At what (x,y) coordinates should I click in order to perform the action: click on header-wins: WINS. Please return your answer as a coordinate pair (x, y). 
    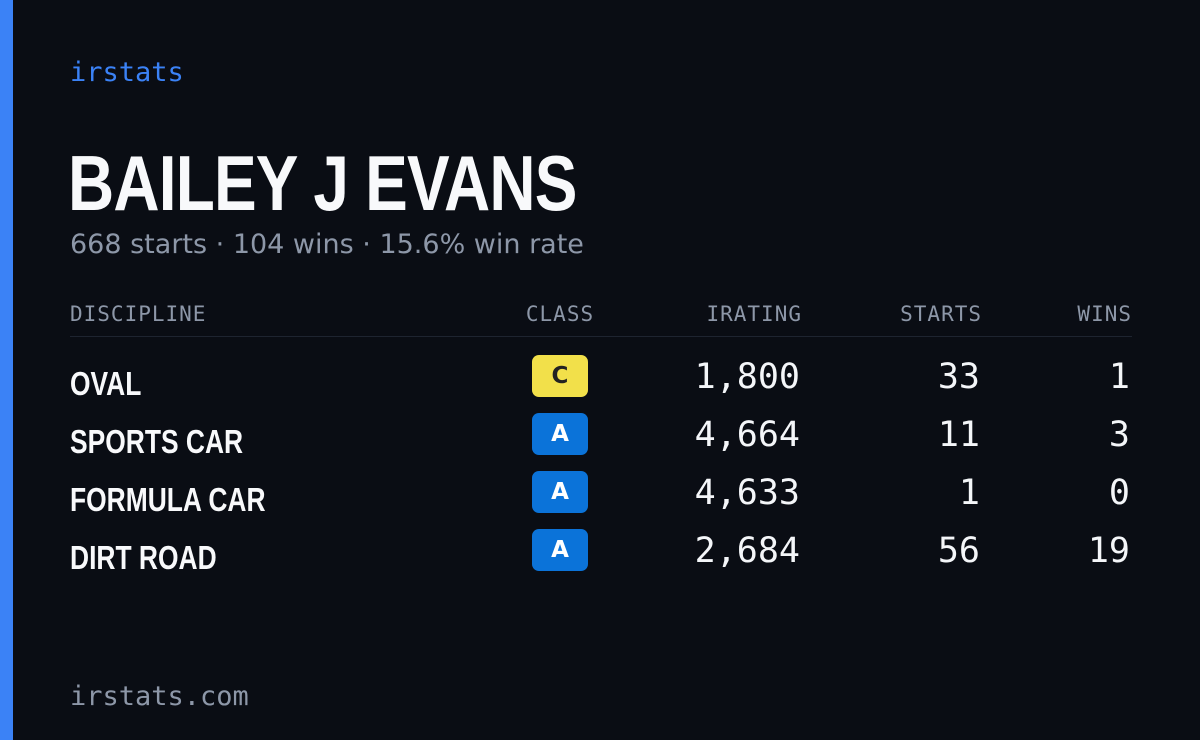
    Looking at the image, I should click on (1104, 314).